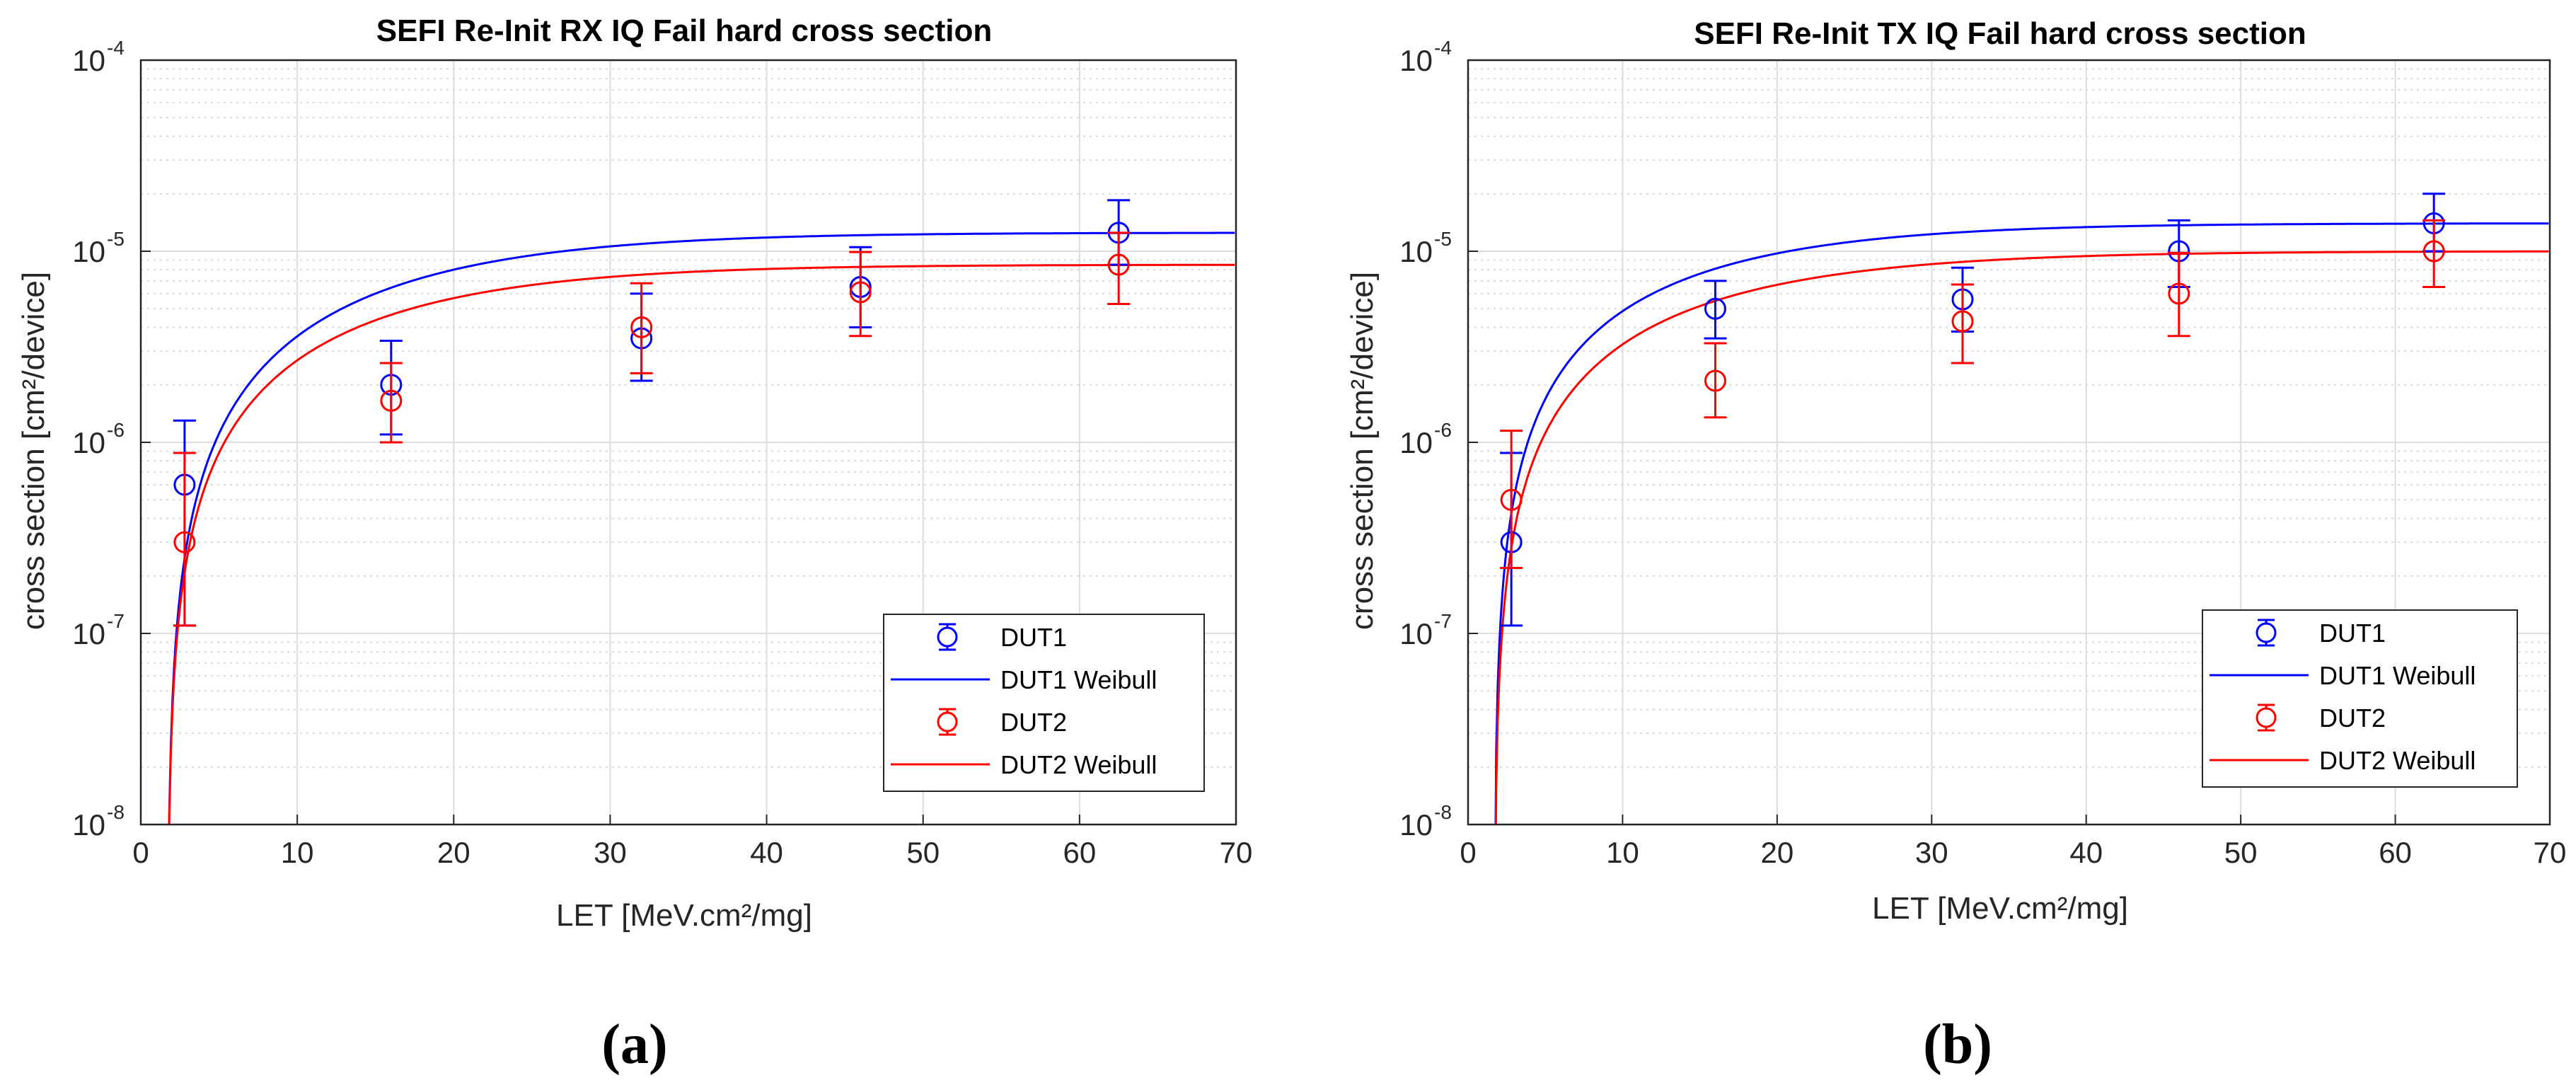 The width and height of the screenshot is (2576, 1080). I want to click on data-point-dut1, so click(1715, 310).